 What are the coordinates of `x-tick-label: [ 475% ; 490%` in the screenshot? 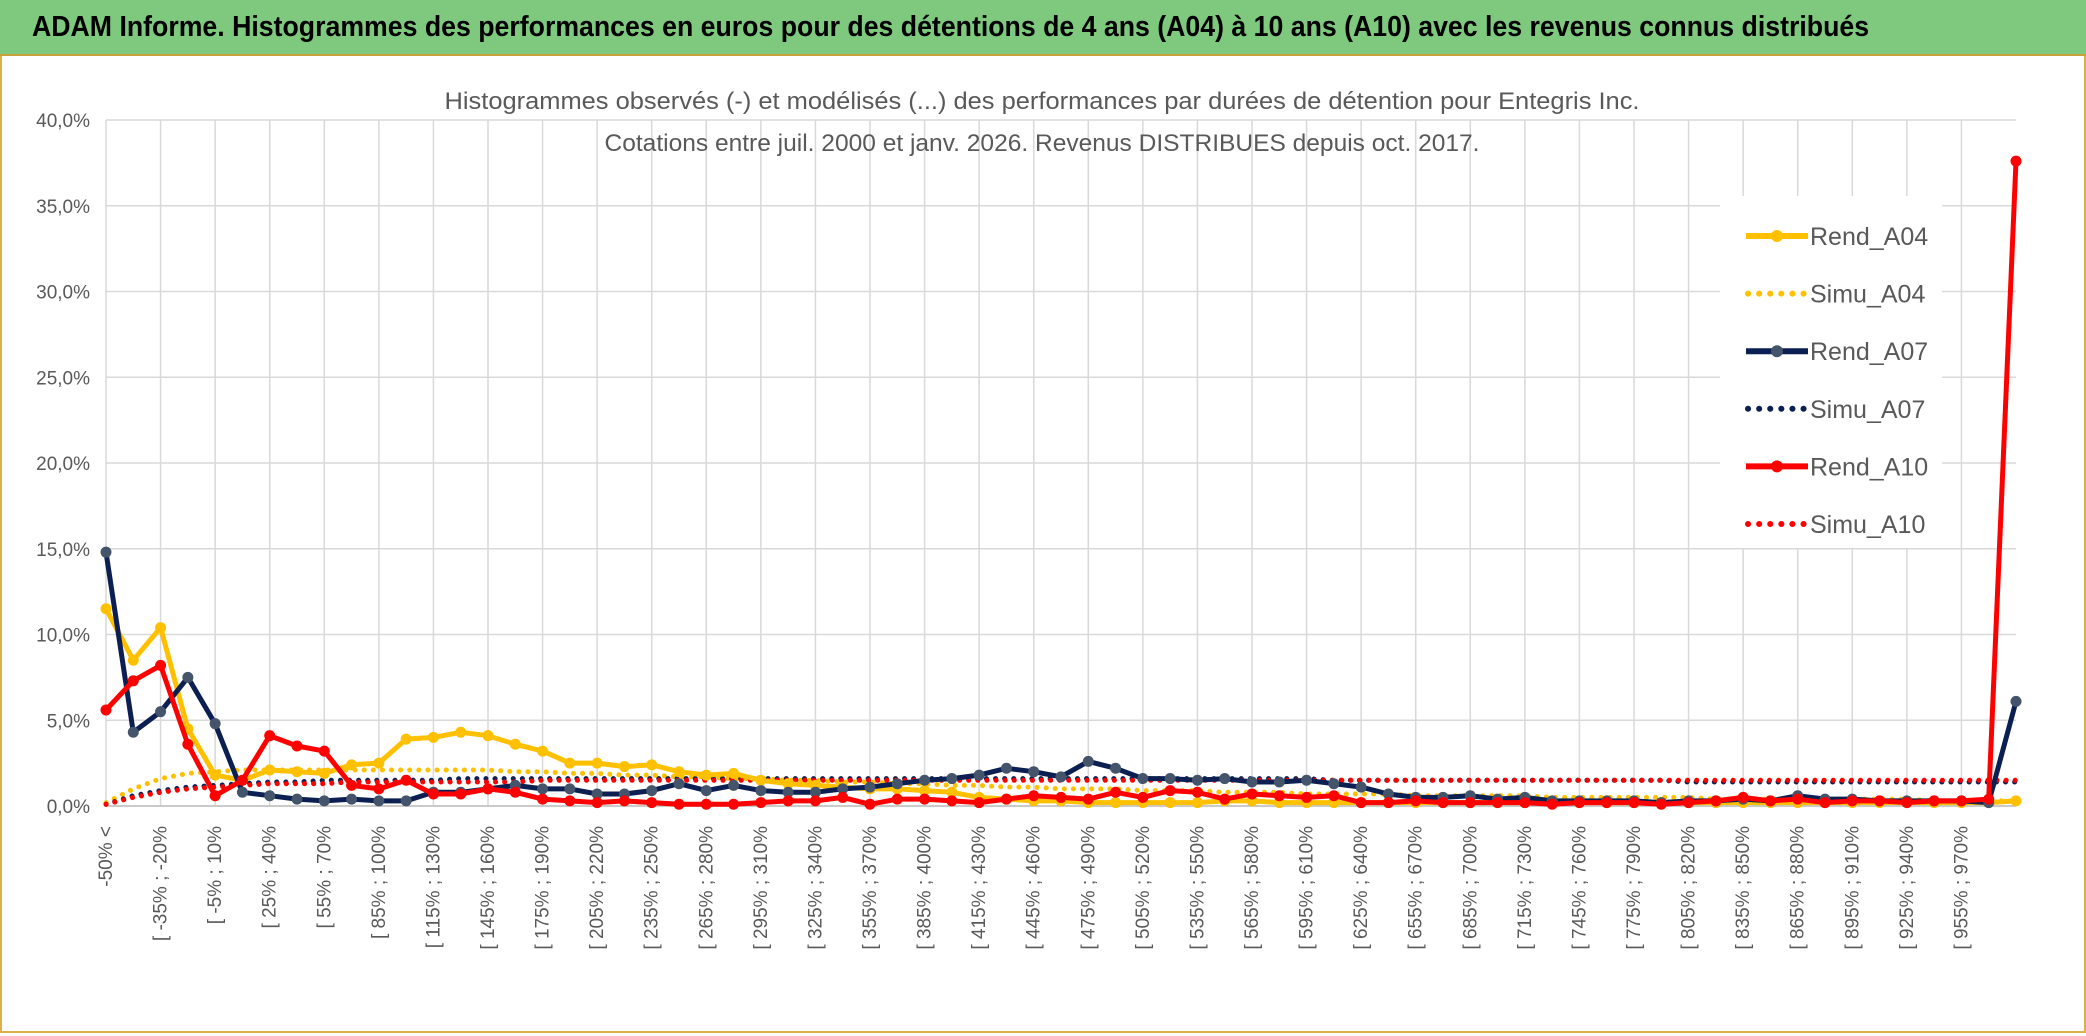 It's located at (1088, 888).